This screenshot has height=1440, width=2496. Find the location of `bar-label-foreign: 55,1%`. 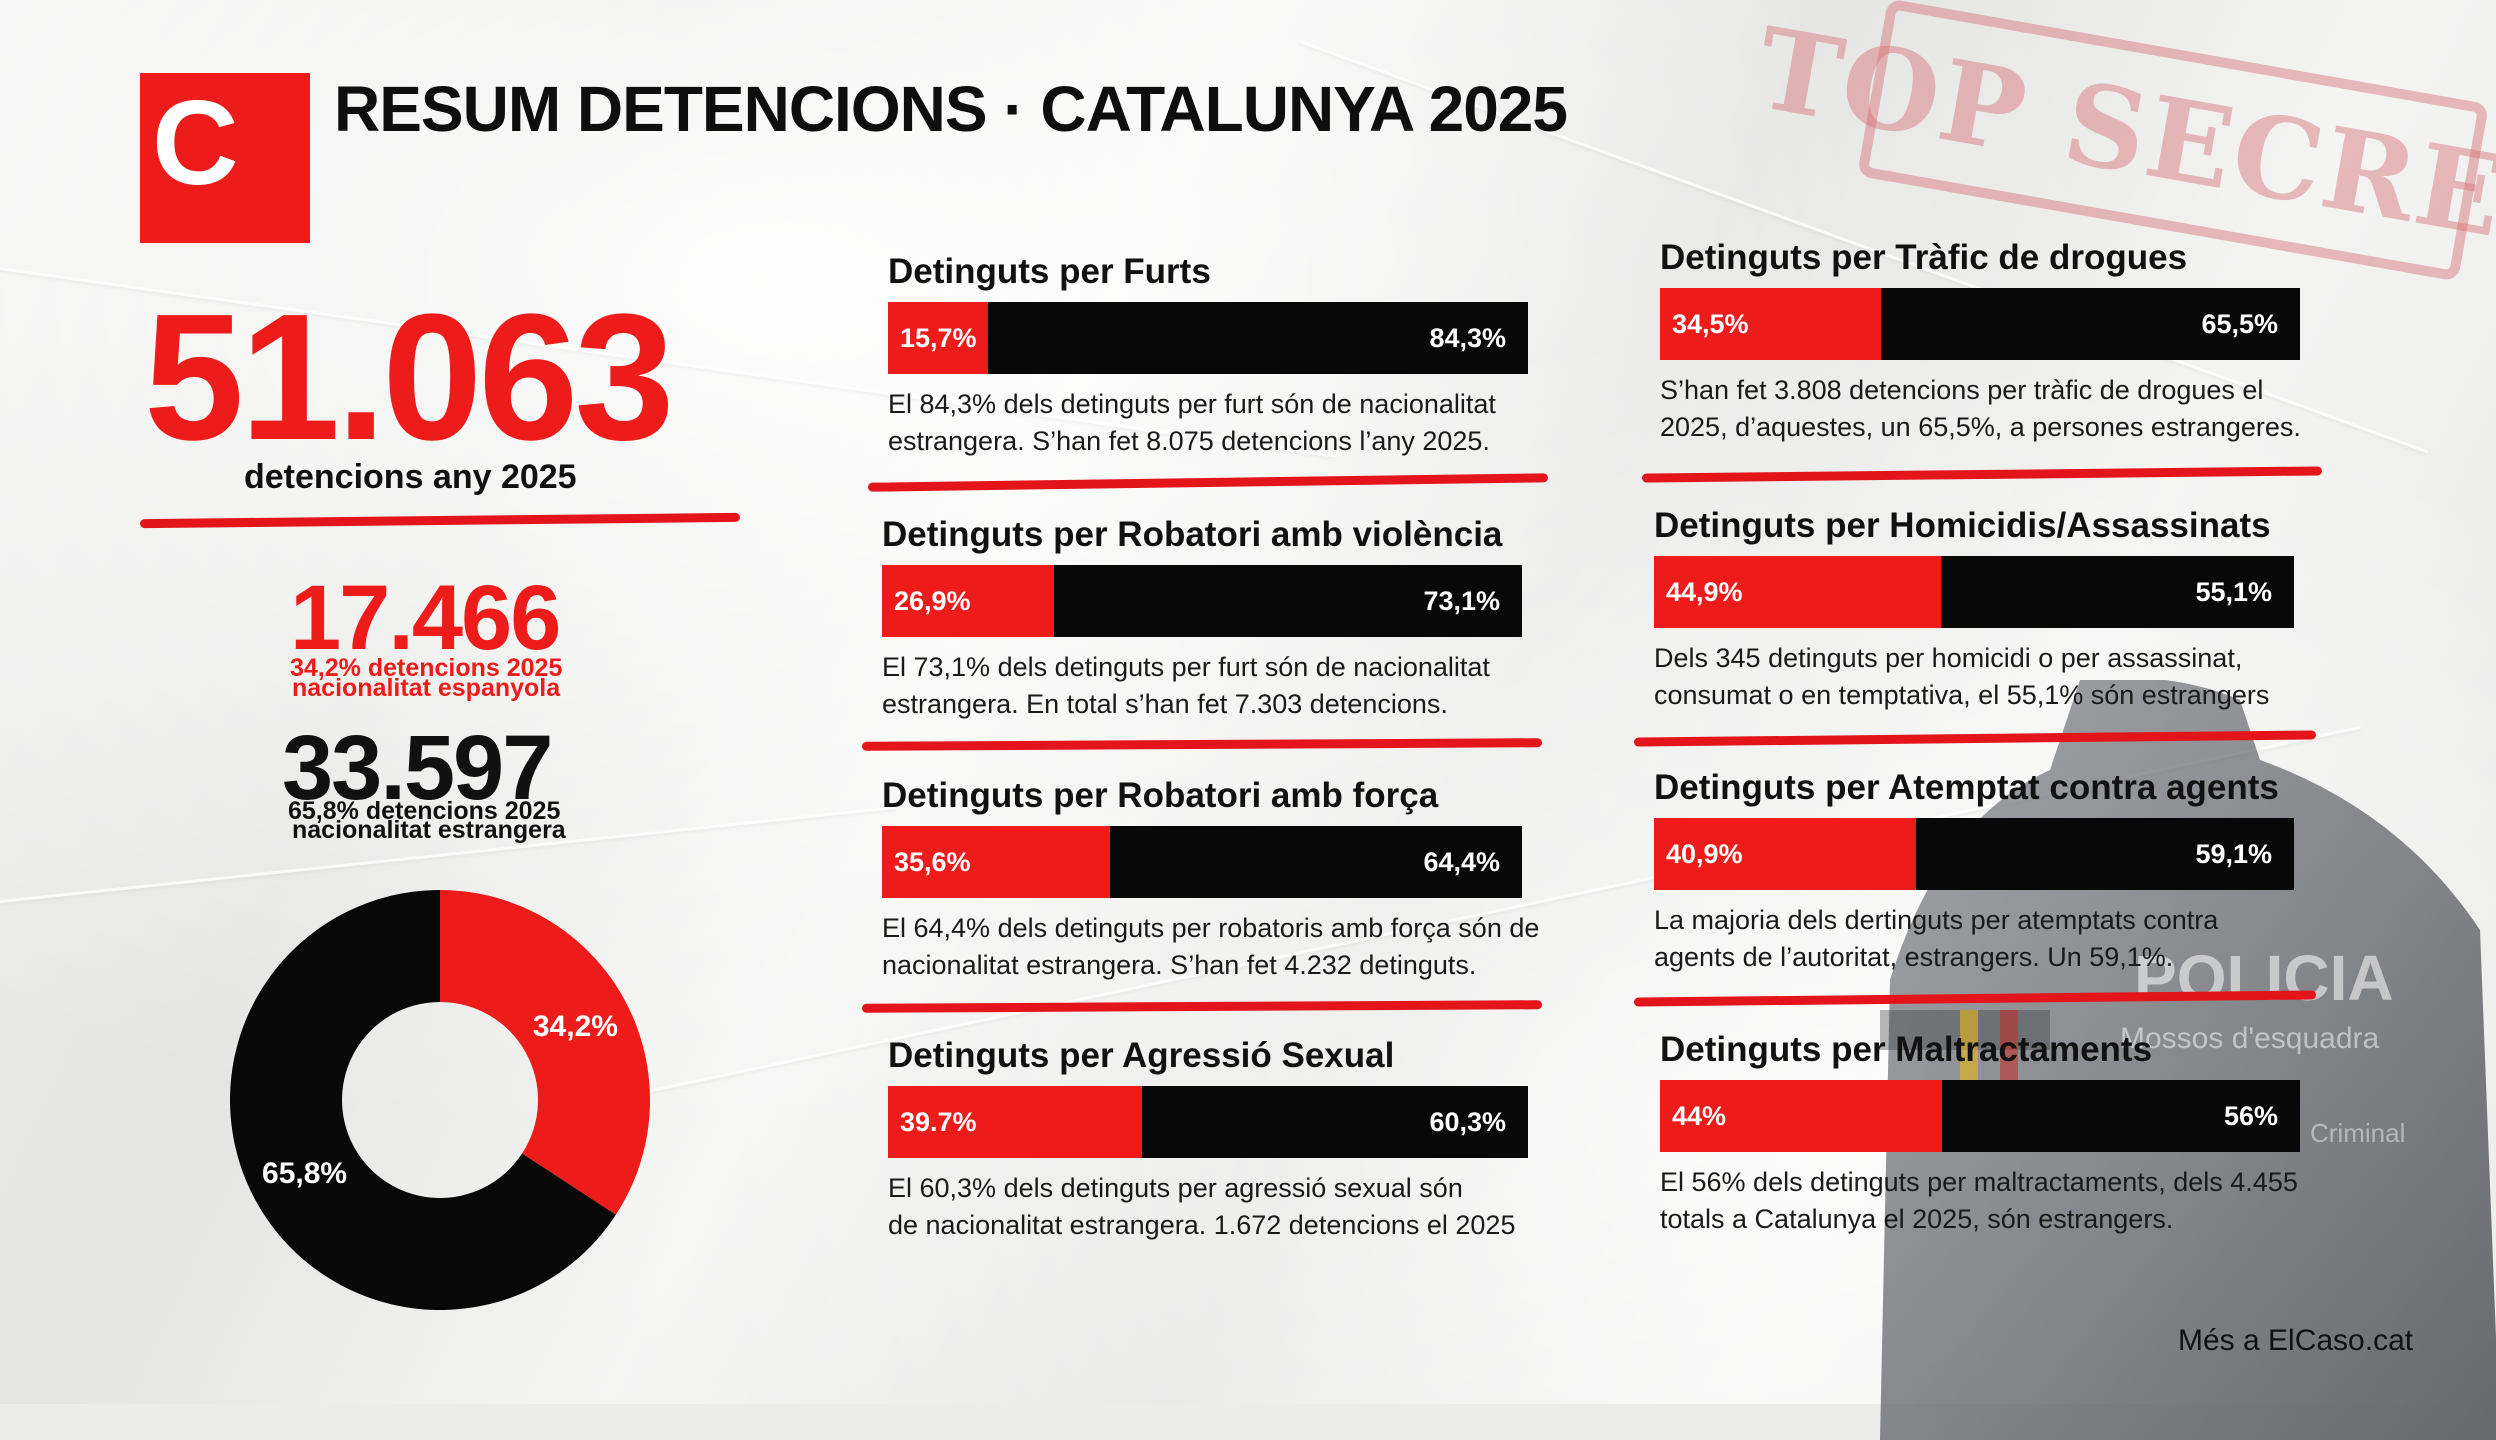

bar-label-foreign: 55,1% is located at coordinates (2233, 592).